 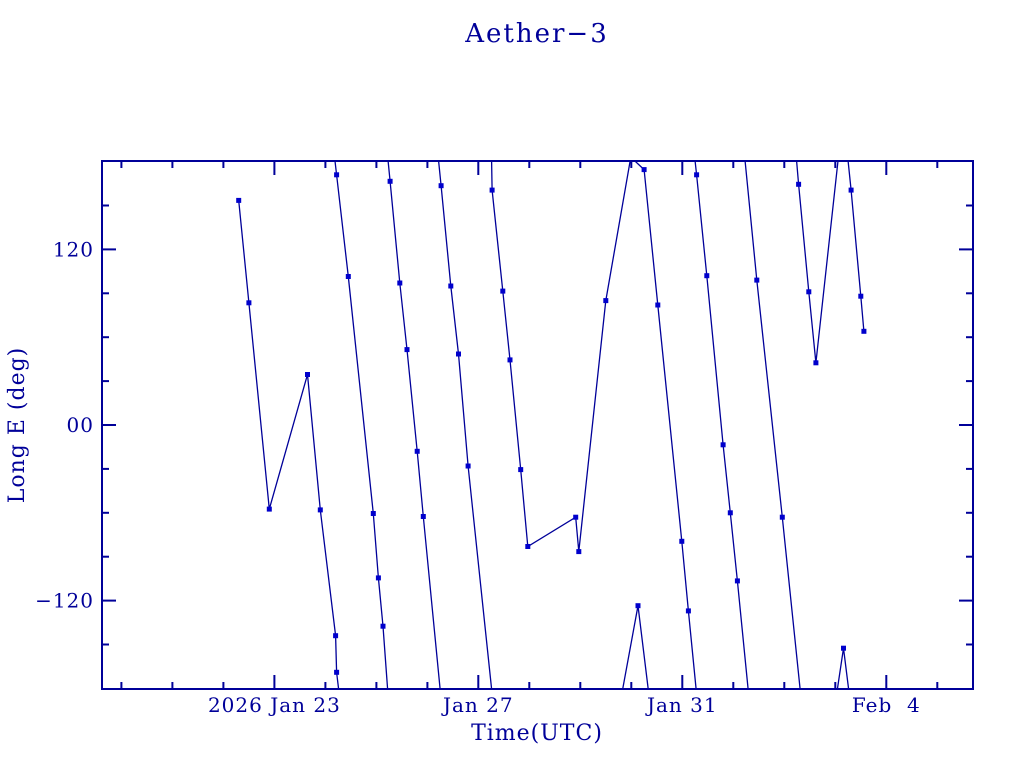 I want to click on x-axis-label: Time(UTC), so click(x=537, y=733).